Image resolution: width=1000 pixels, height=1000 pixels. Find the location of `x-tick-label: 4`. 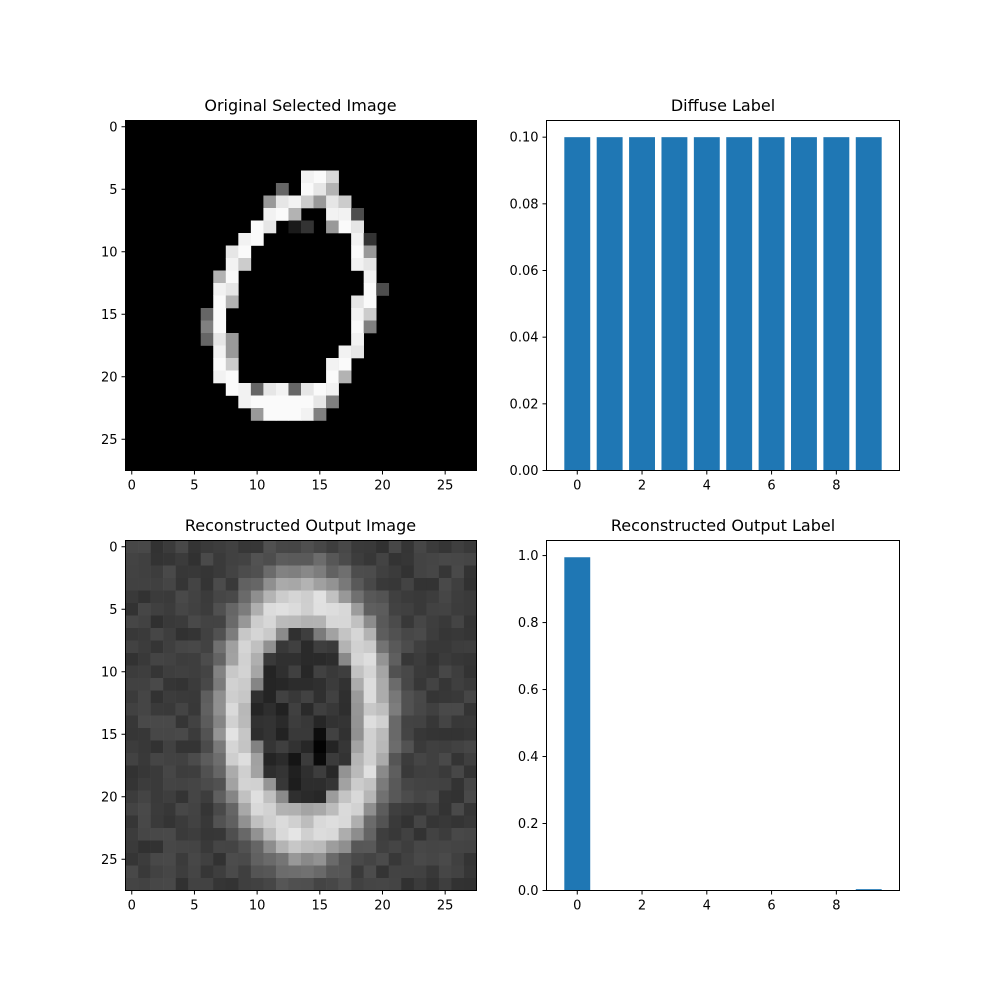

x-tick-label: 4 is located at coordinates (707, 906).